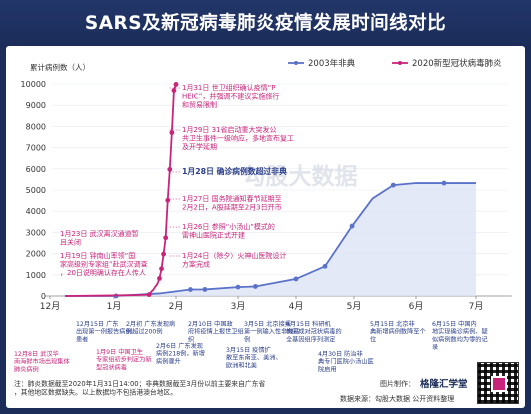 The width and height of the screenshot is (531, 414). I want to click on y-tick-label-8: 8000, so click(36, 126).